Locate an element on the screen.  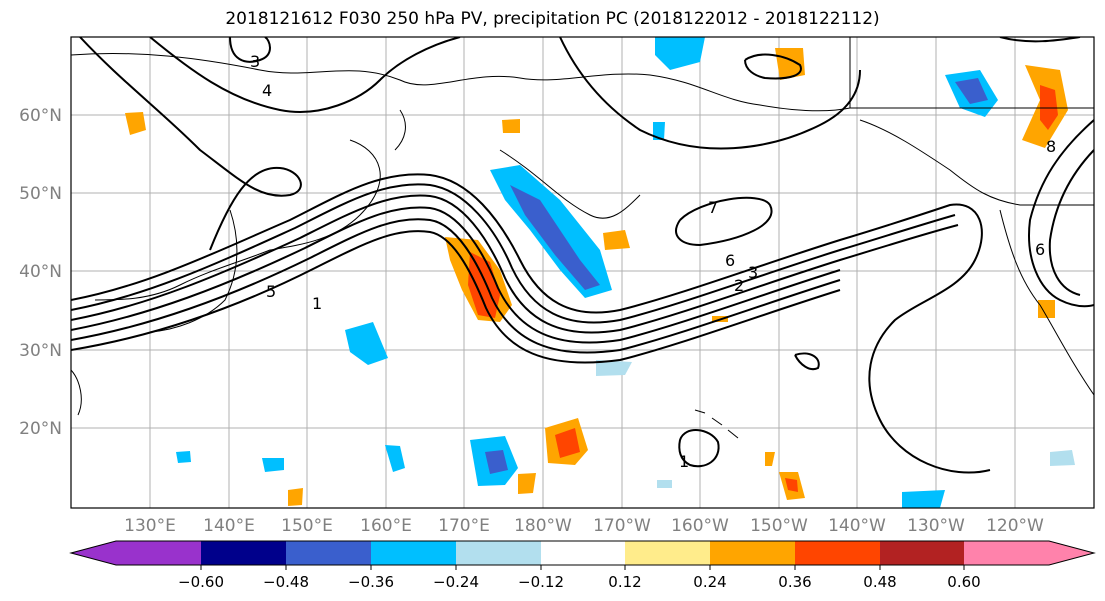
colorbar-outline is located at coordinates (582, 553).